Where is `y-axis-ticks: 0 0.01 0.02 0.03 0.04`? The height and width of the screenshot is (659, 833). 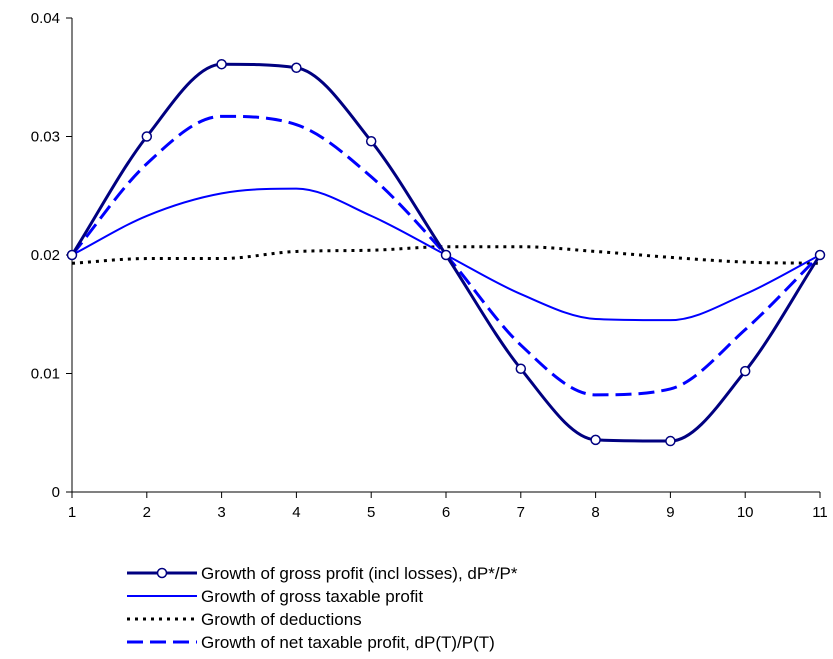
y-axis-ticks: 0 0.01 0.02 0.03 0.04 is located at coordinates (51, 255).